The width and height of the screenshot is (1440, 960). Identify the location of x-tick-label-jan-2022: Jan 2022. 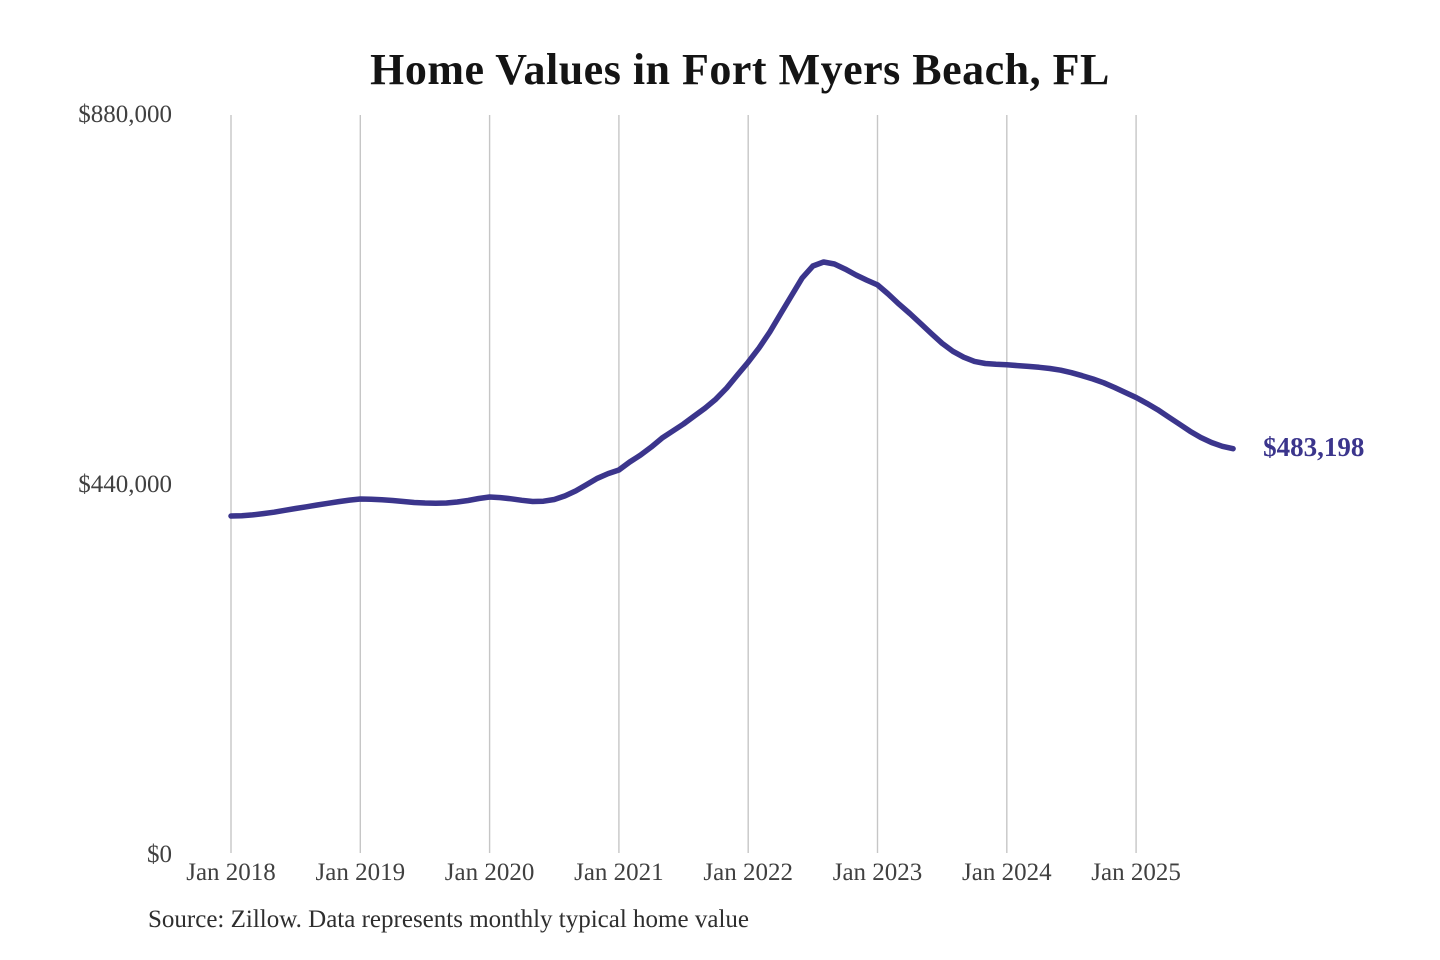
(748, 872).